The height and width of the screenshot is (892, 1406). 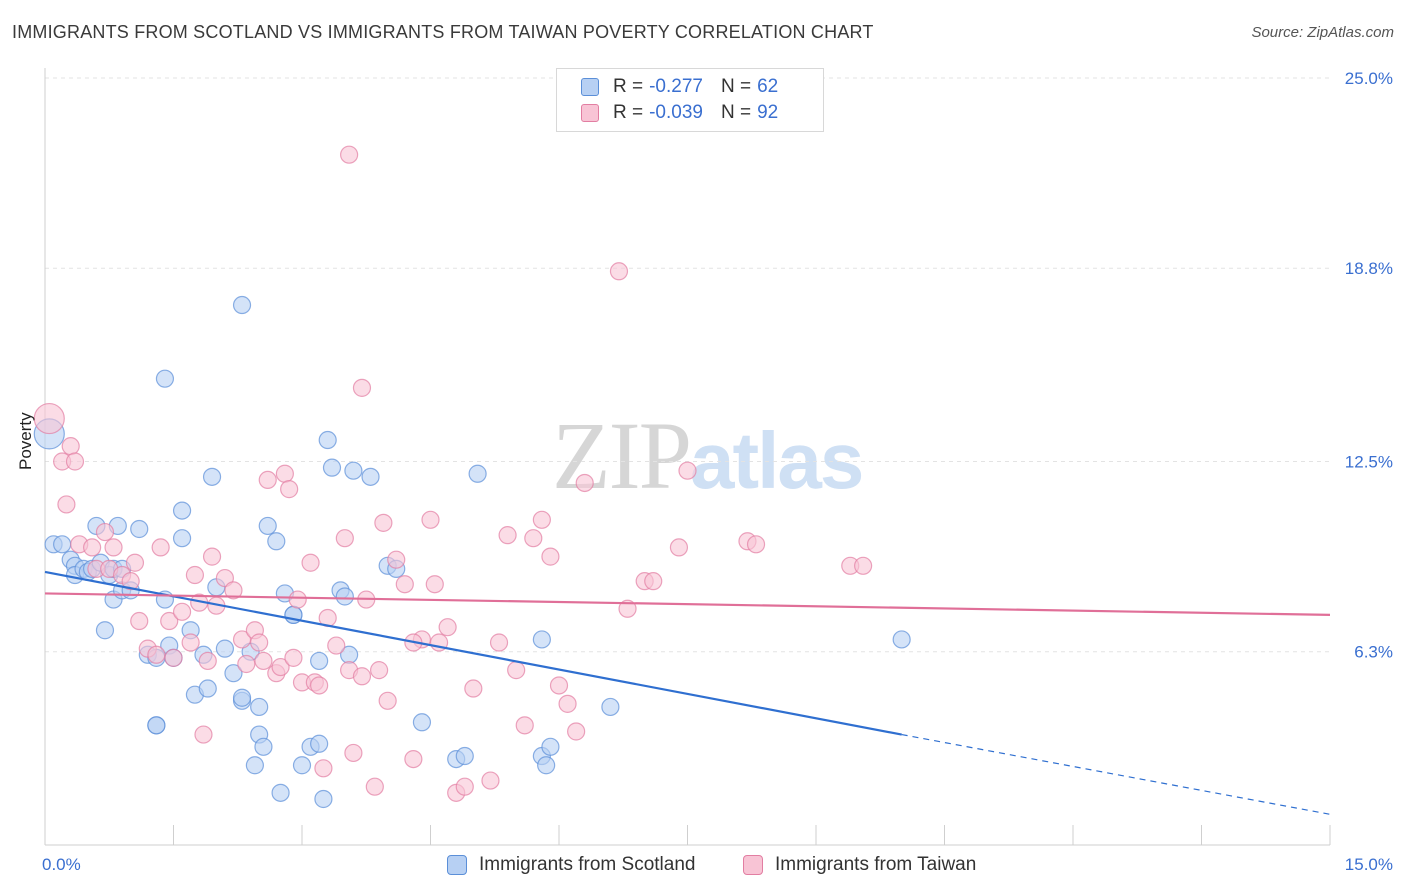 I want to click on stats-swatch-scotland, so click(x=590, y=87).